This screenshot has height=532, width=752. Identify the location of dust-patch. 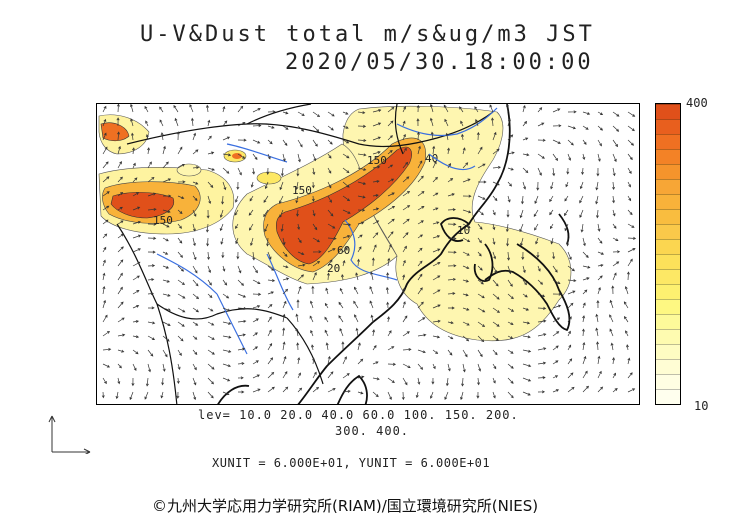
(269, 178).